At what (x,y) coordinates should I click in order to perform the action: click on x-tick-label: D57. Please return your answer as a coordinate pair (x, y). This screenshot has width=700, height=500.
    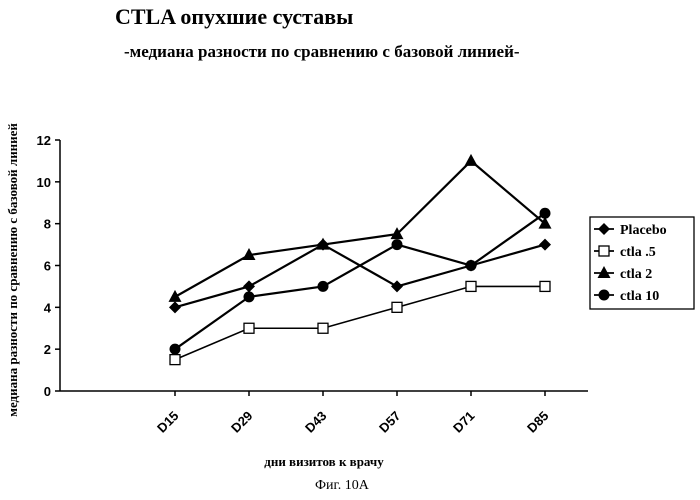
    Looking at the image, I should click on (389, 421).